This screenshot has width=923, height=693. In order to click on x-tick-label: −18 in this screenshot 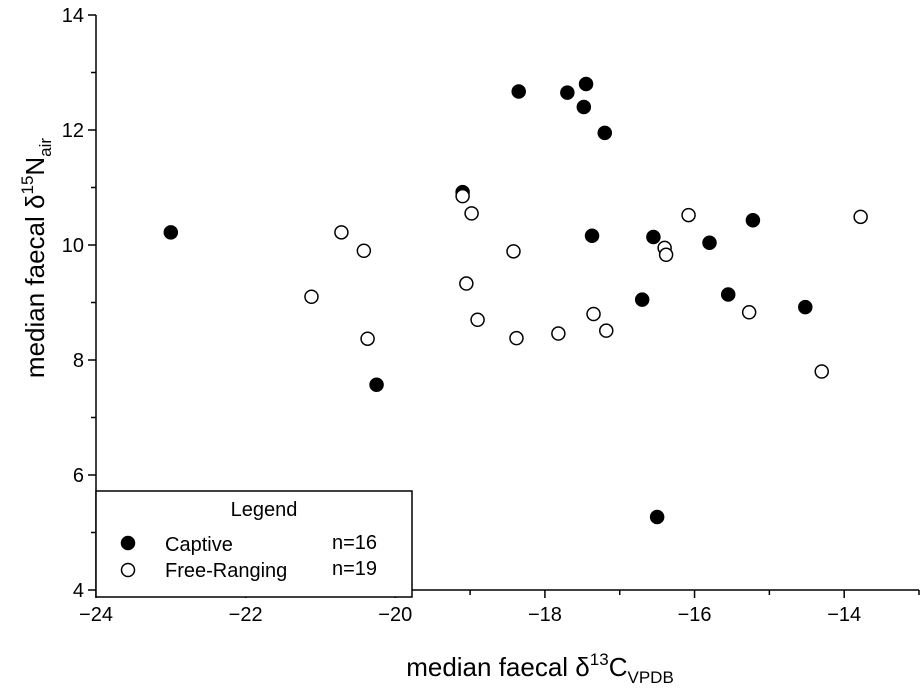, I will do `click(545, 615)`.